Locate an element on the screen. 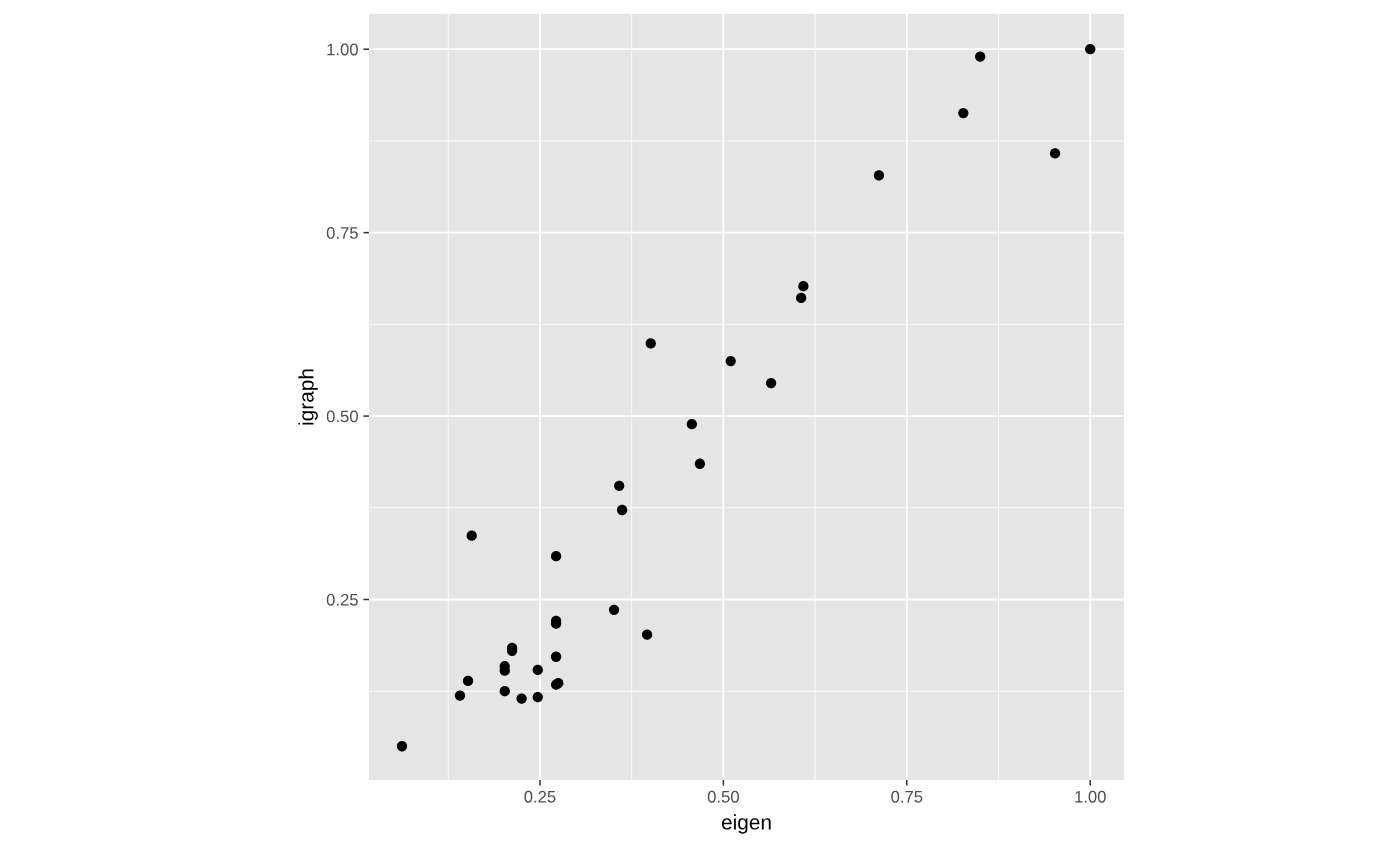 The width and height of the screenshot is (1400, 866). x-axis-title: eigen is located at coordinates (746, 824).